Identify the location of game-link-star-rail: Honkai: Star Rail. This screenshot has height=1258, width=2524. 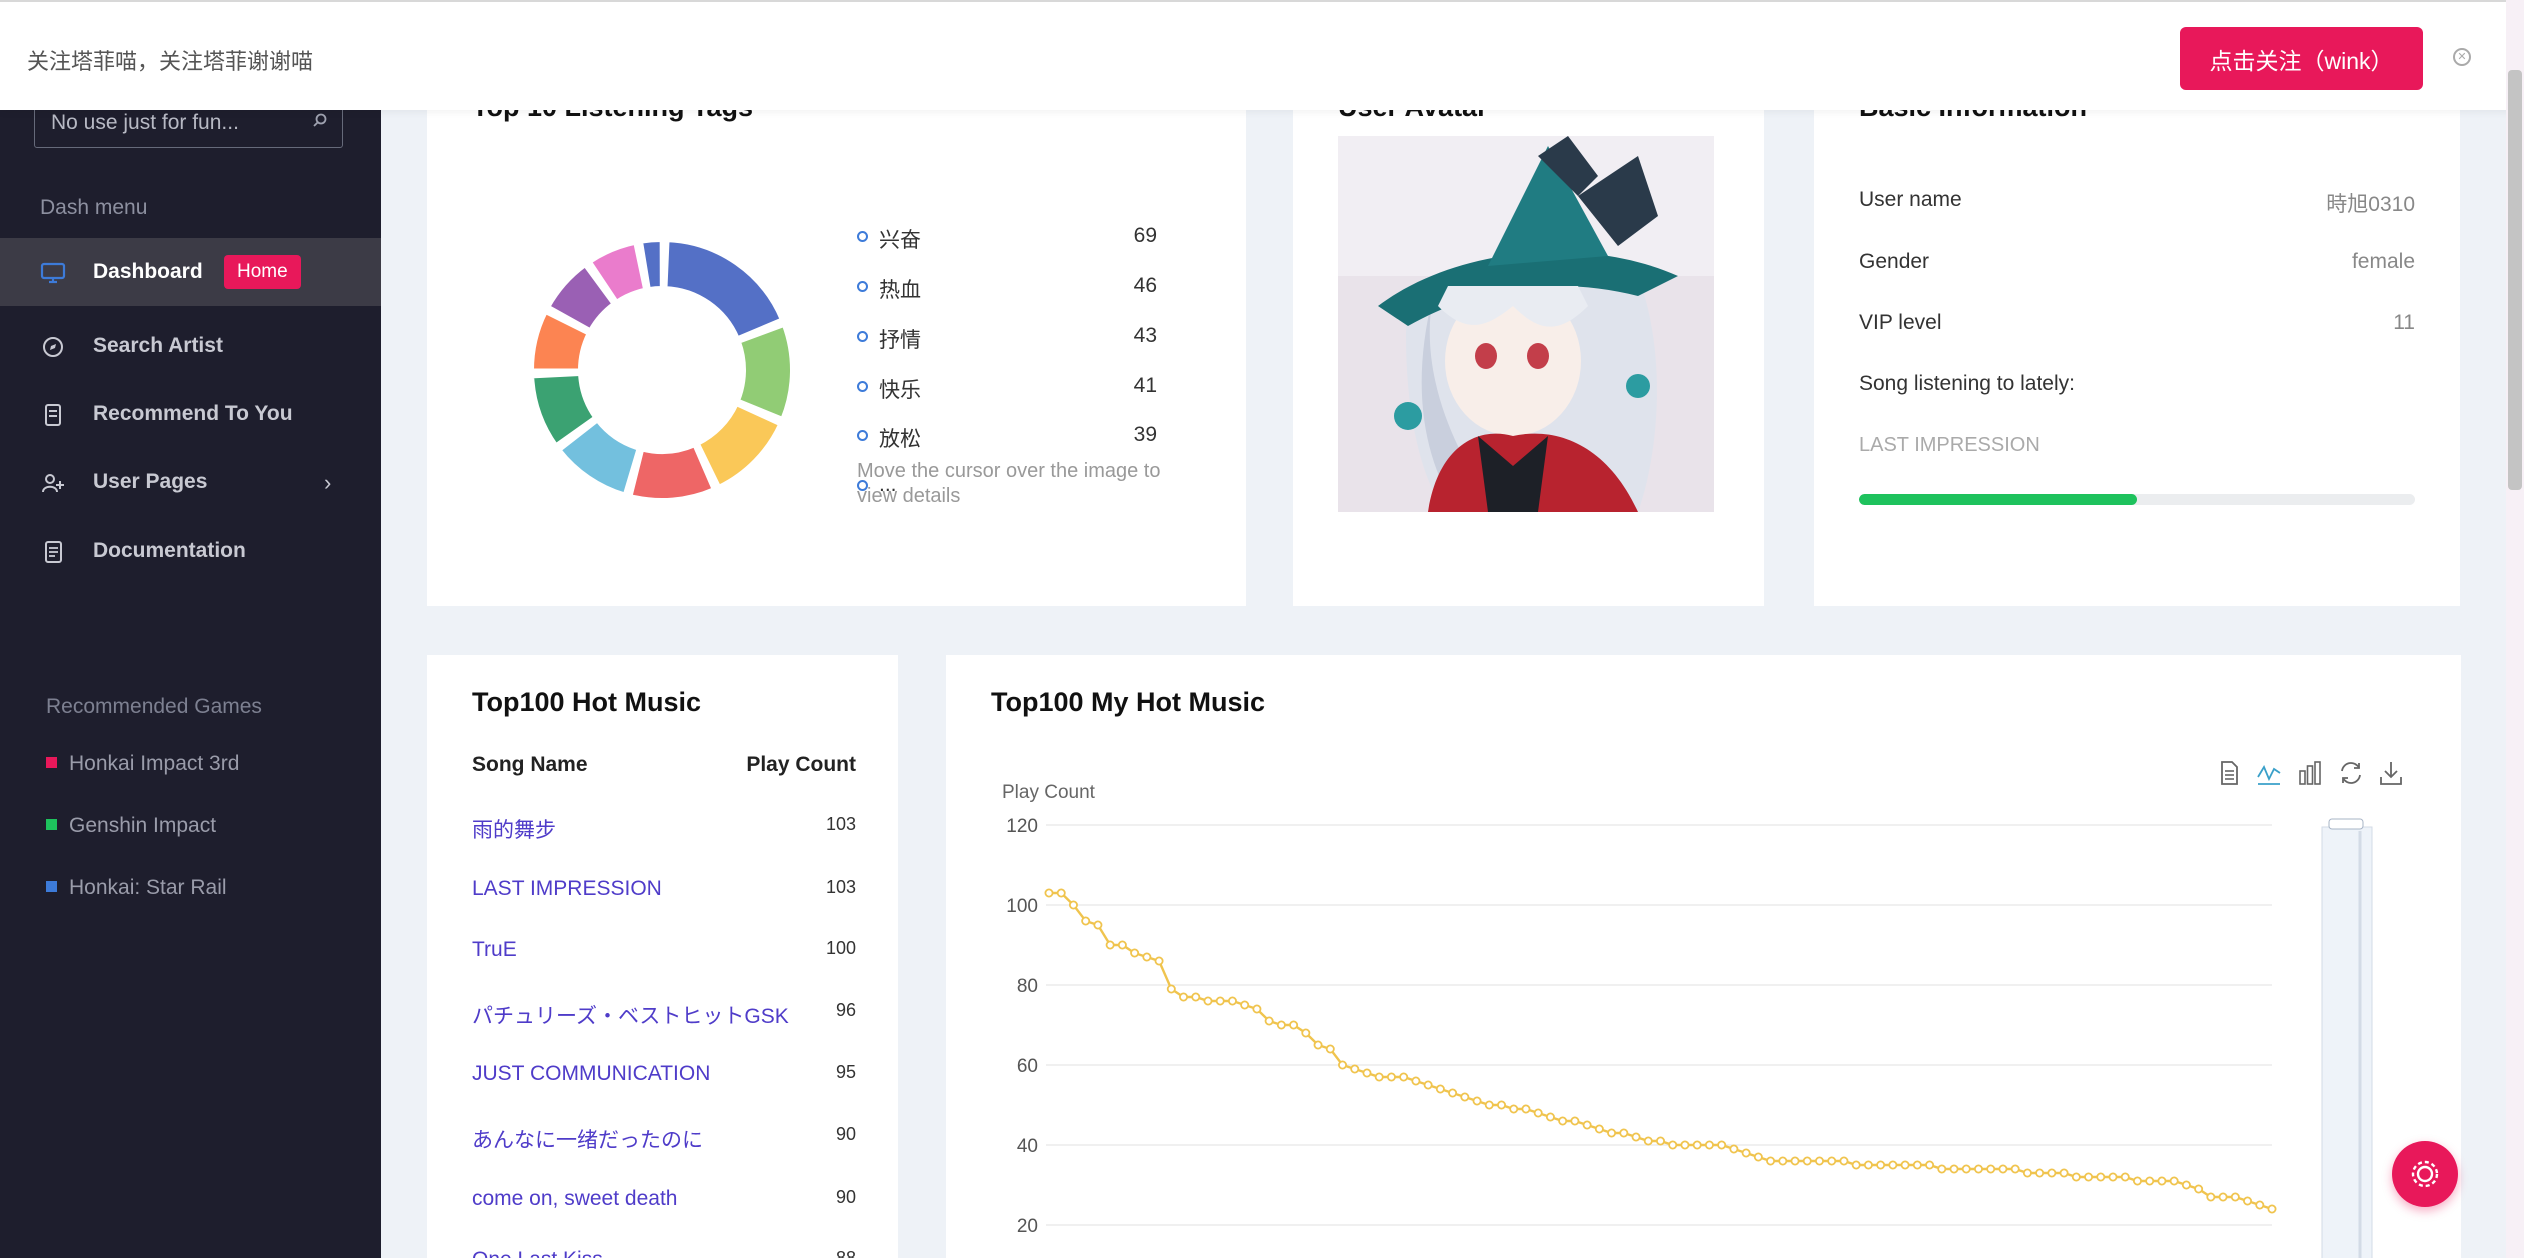
(136, 888).